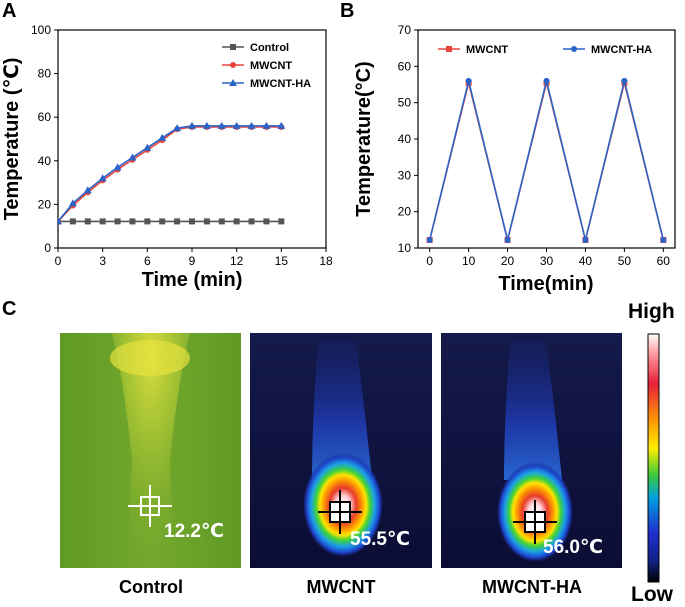  I want to click on chart-b-series-line, so click(546, 160).